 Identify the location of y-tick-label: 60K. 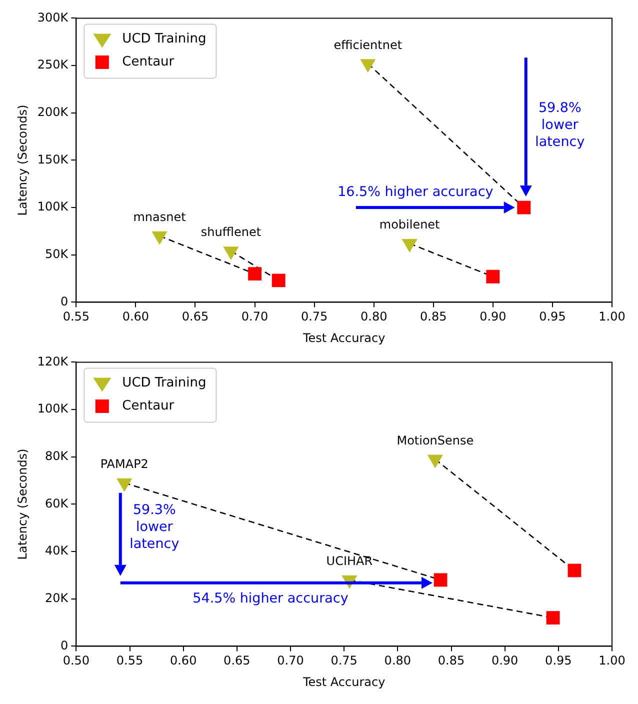
(57, 503).